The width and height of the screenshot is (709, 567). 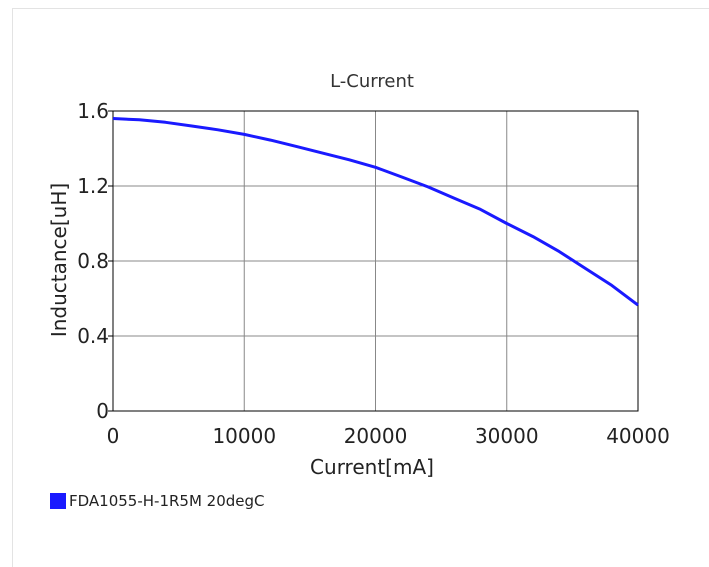 I want to click on y-tick-label: 1.2, so click(x=93, y=186).